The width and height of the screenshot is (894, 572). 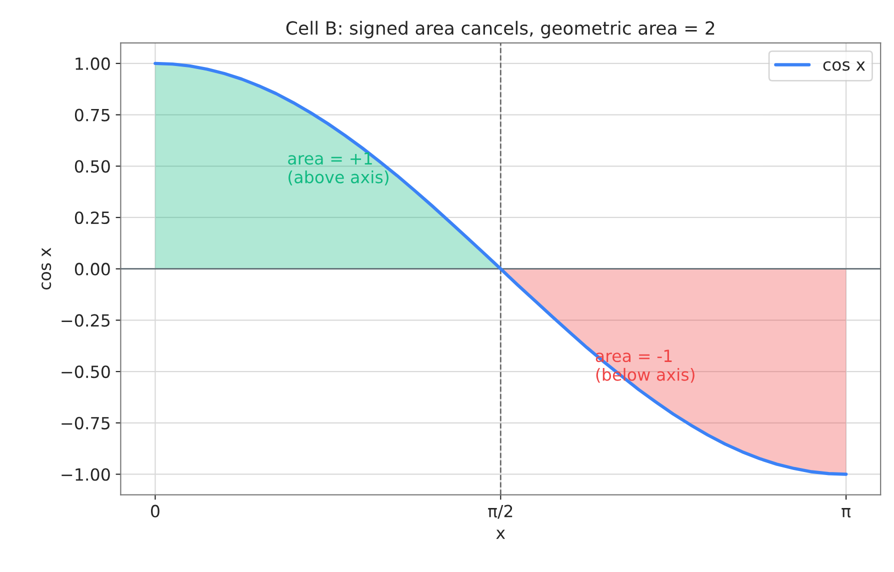 What do you see at coordinates (92, 115) in the screenshot?
I see `y-tick-label: 0.75` at bounding box center [92, 115].